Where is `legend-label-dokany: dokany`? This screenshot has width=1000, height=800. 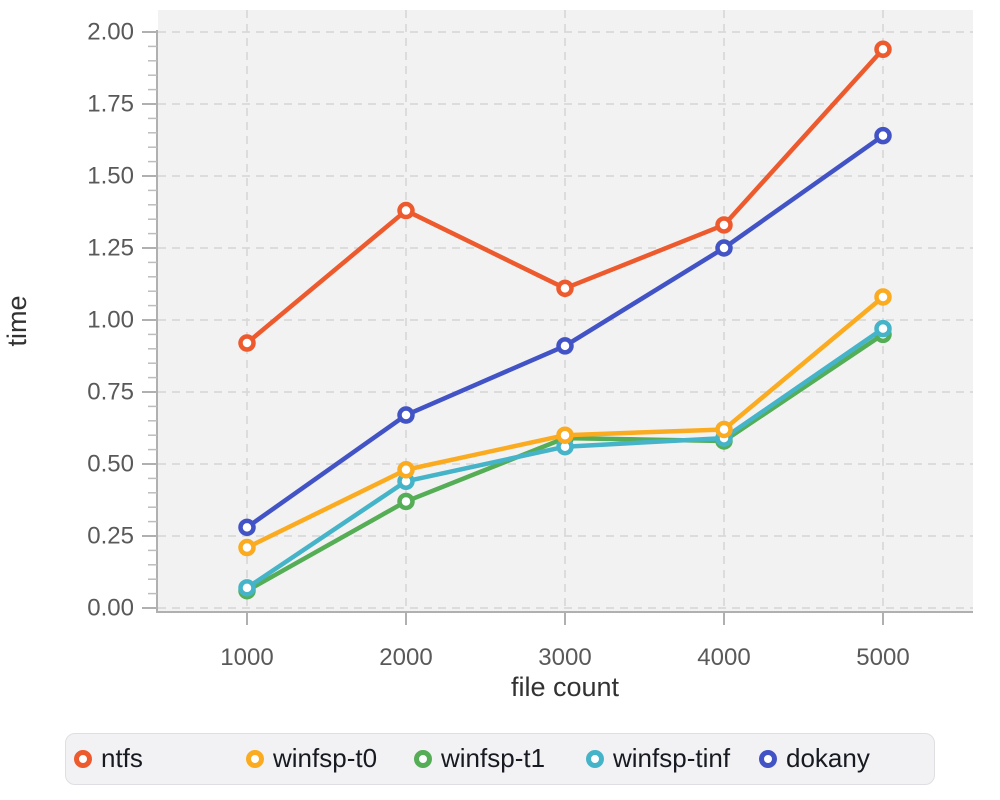
legend-label-dokany: dokany is located at coordinates (828, 758).